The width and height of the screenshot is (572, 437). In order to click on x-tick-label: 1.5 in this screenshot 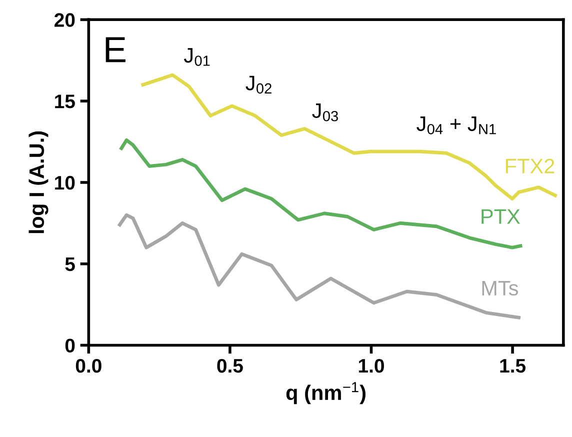, I will do `click(513, 366)`.